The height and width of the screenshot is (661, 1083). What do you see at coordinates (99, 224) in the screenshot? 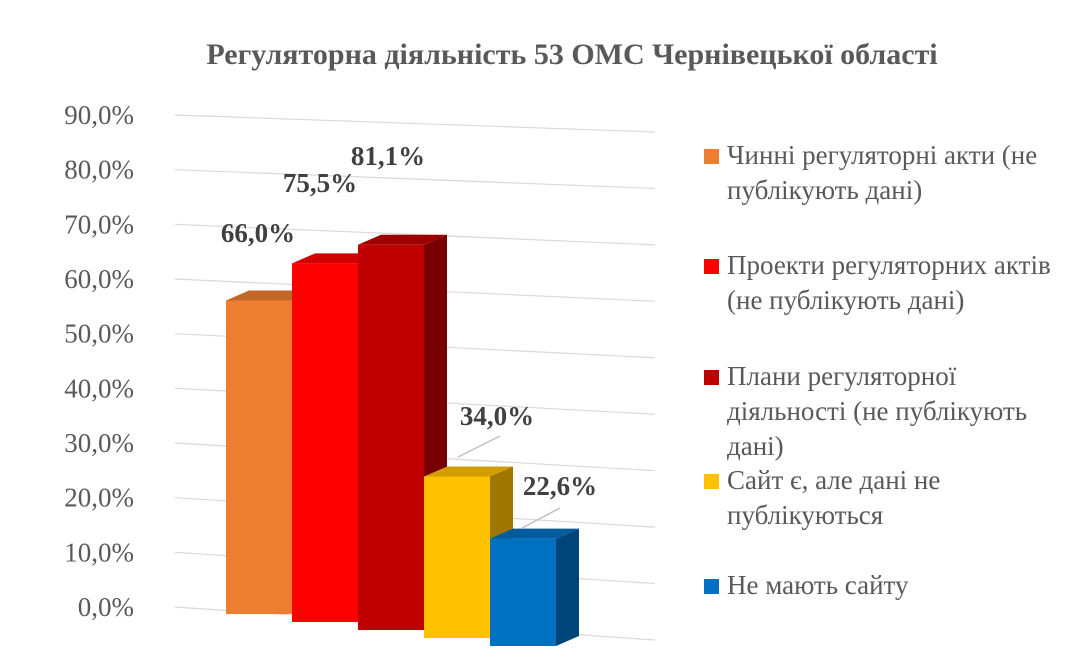
I see `y-tick-label: 70,0%` at bounding box center [99, 224].